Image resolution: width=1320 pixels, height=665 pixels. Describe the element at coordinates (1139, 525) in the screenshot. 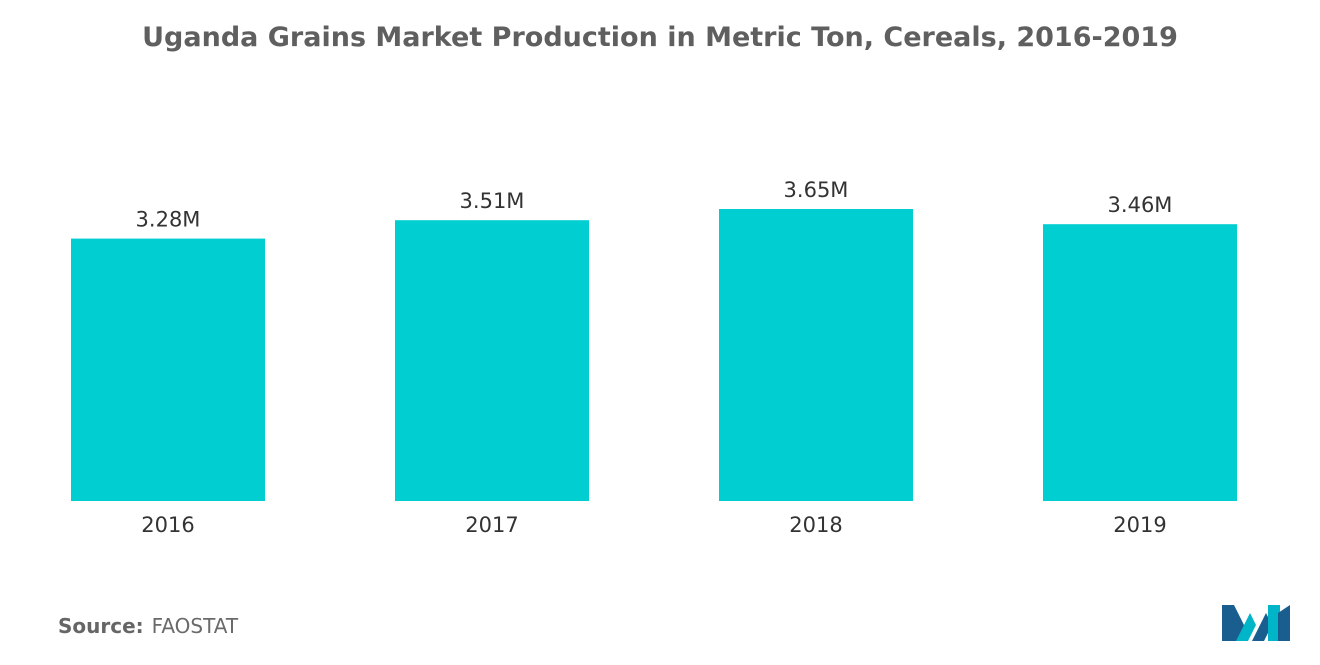

I see `x-tick-label-2019: 2019` at that location.